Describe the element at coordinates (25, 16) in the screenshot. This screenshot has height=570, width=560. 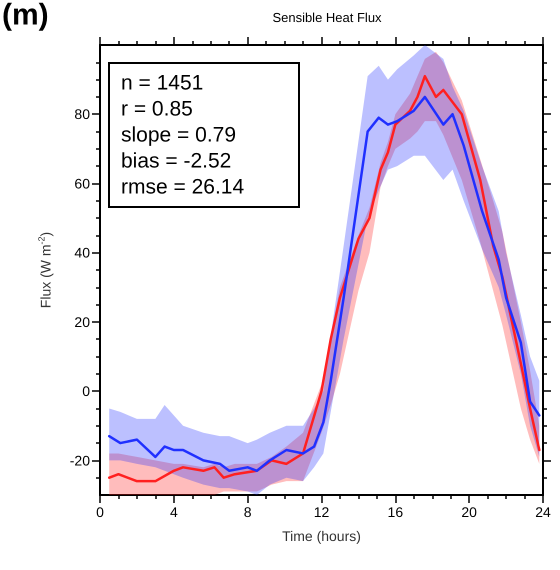
I see `text: (m)` at that location.